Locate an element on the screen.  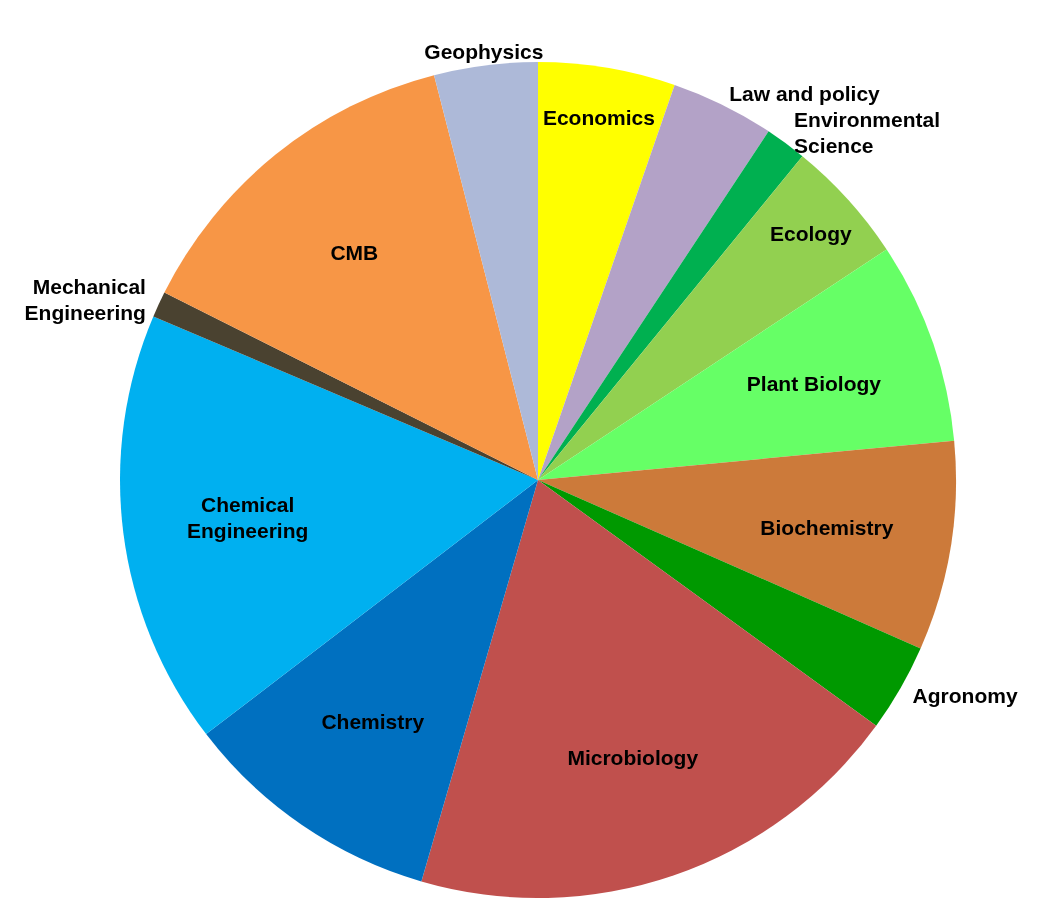
slice-label: Chemistry is located at coordinates (373, 721).